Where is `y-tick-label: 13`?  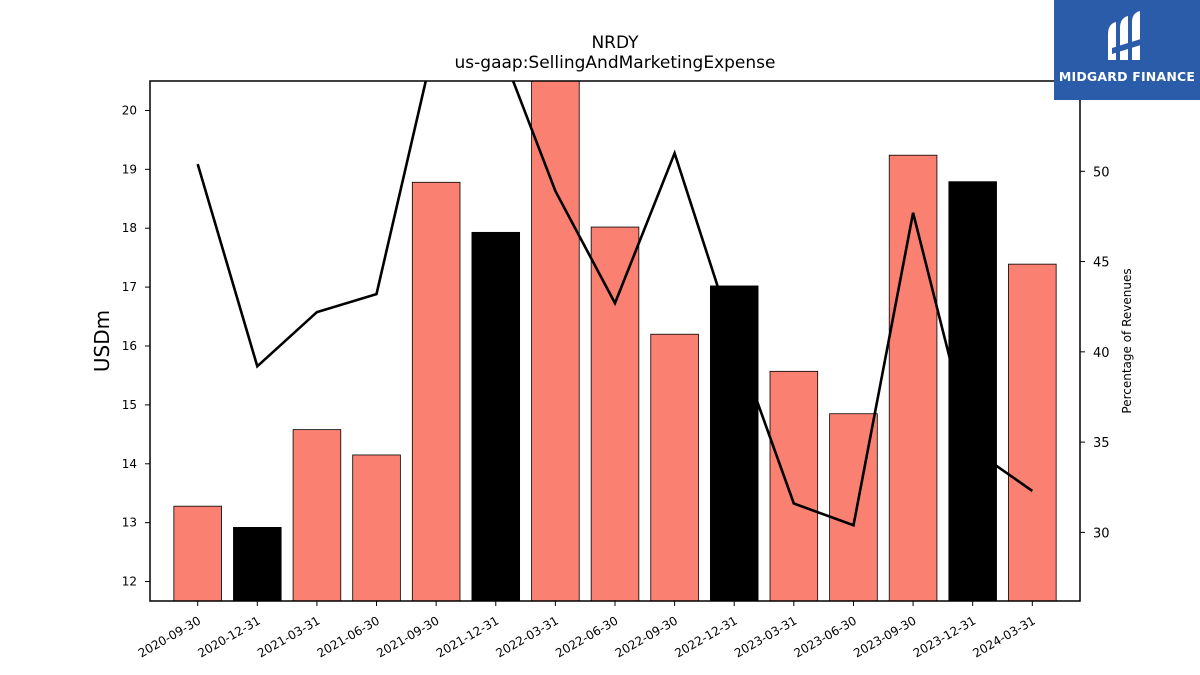
y-tick-label: 13 is located at coordinates (129, 523).